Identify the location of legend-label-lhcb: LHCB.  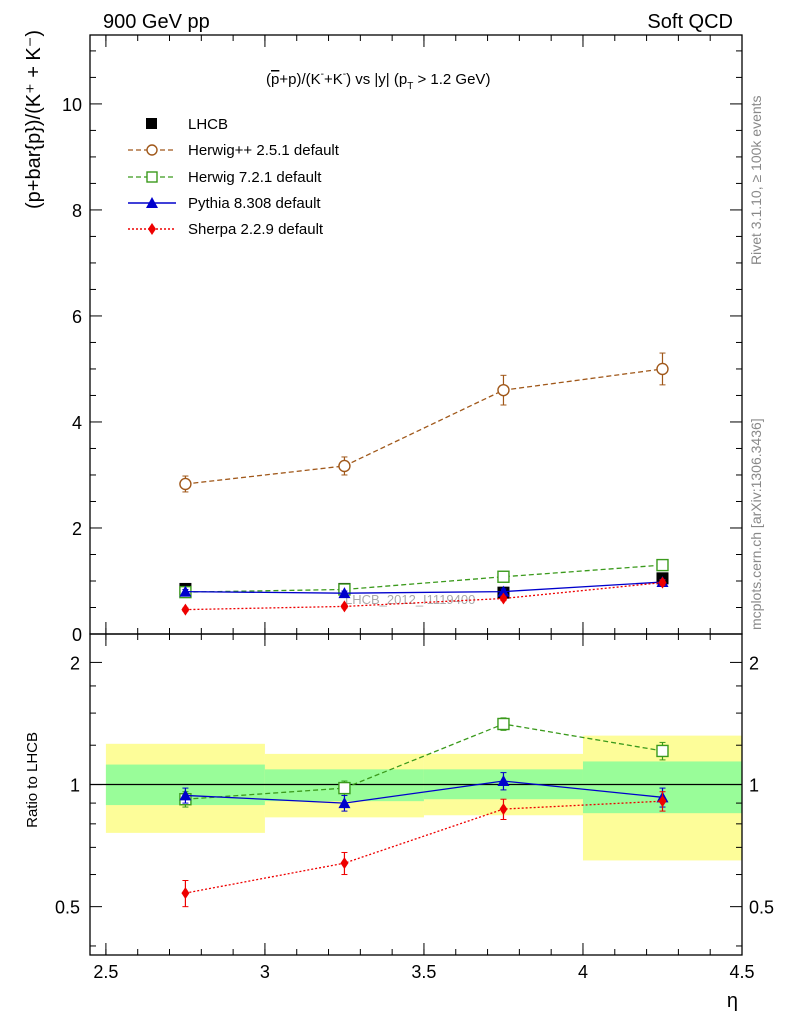
(208, 124).